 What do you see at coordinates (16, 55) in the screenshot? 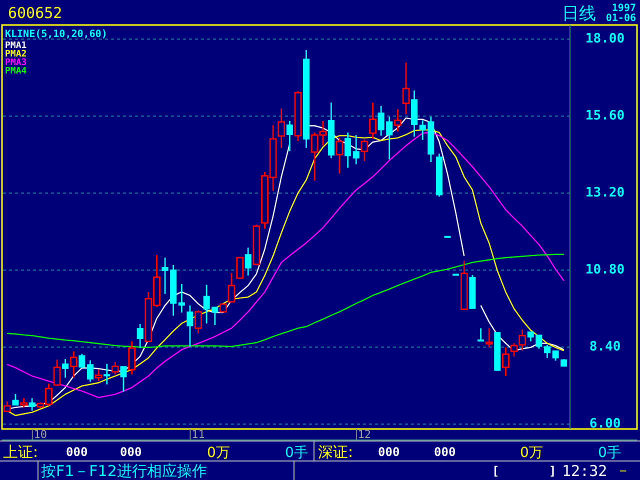
I see `text: PMA2` at bounding box center [16, 55].